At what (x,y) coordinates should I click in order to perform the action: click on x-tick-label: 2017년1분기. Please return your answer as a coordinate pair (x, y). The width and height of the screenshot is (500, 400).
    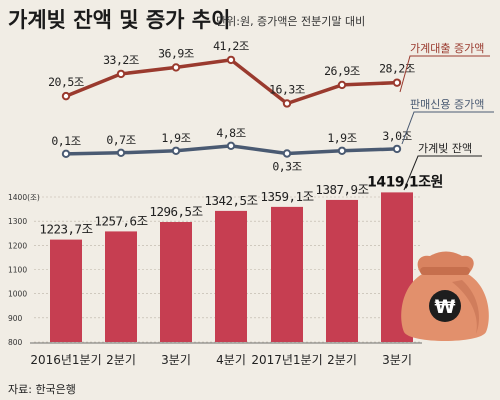
    Looking at the image, I should click on (286, 360).